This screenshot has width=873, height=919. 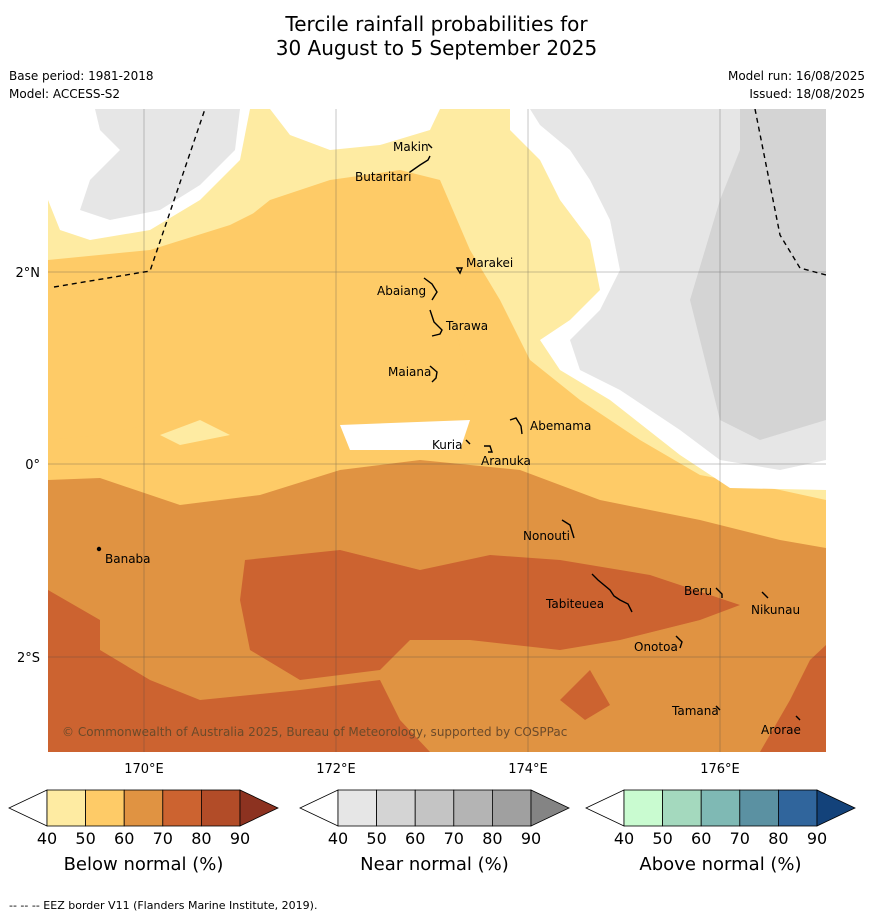 I want to click on nw-grey-region, so click(x=160, y=164).